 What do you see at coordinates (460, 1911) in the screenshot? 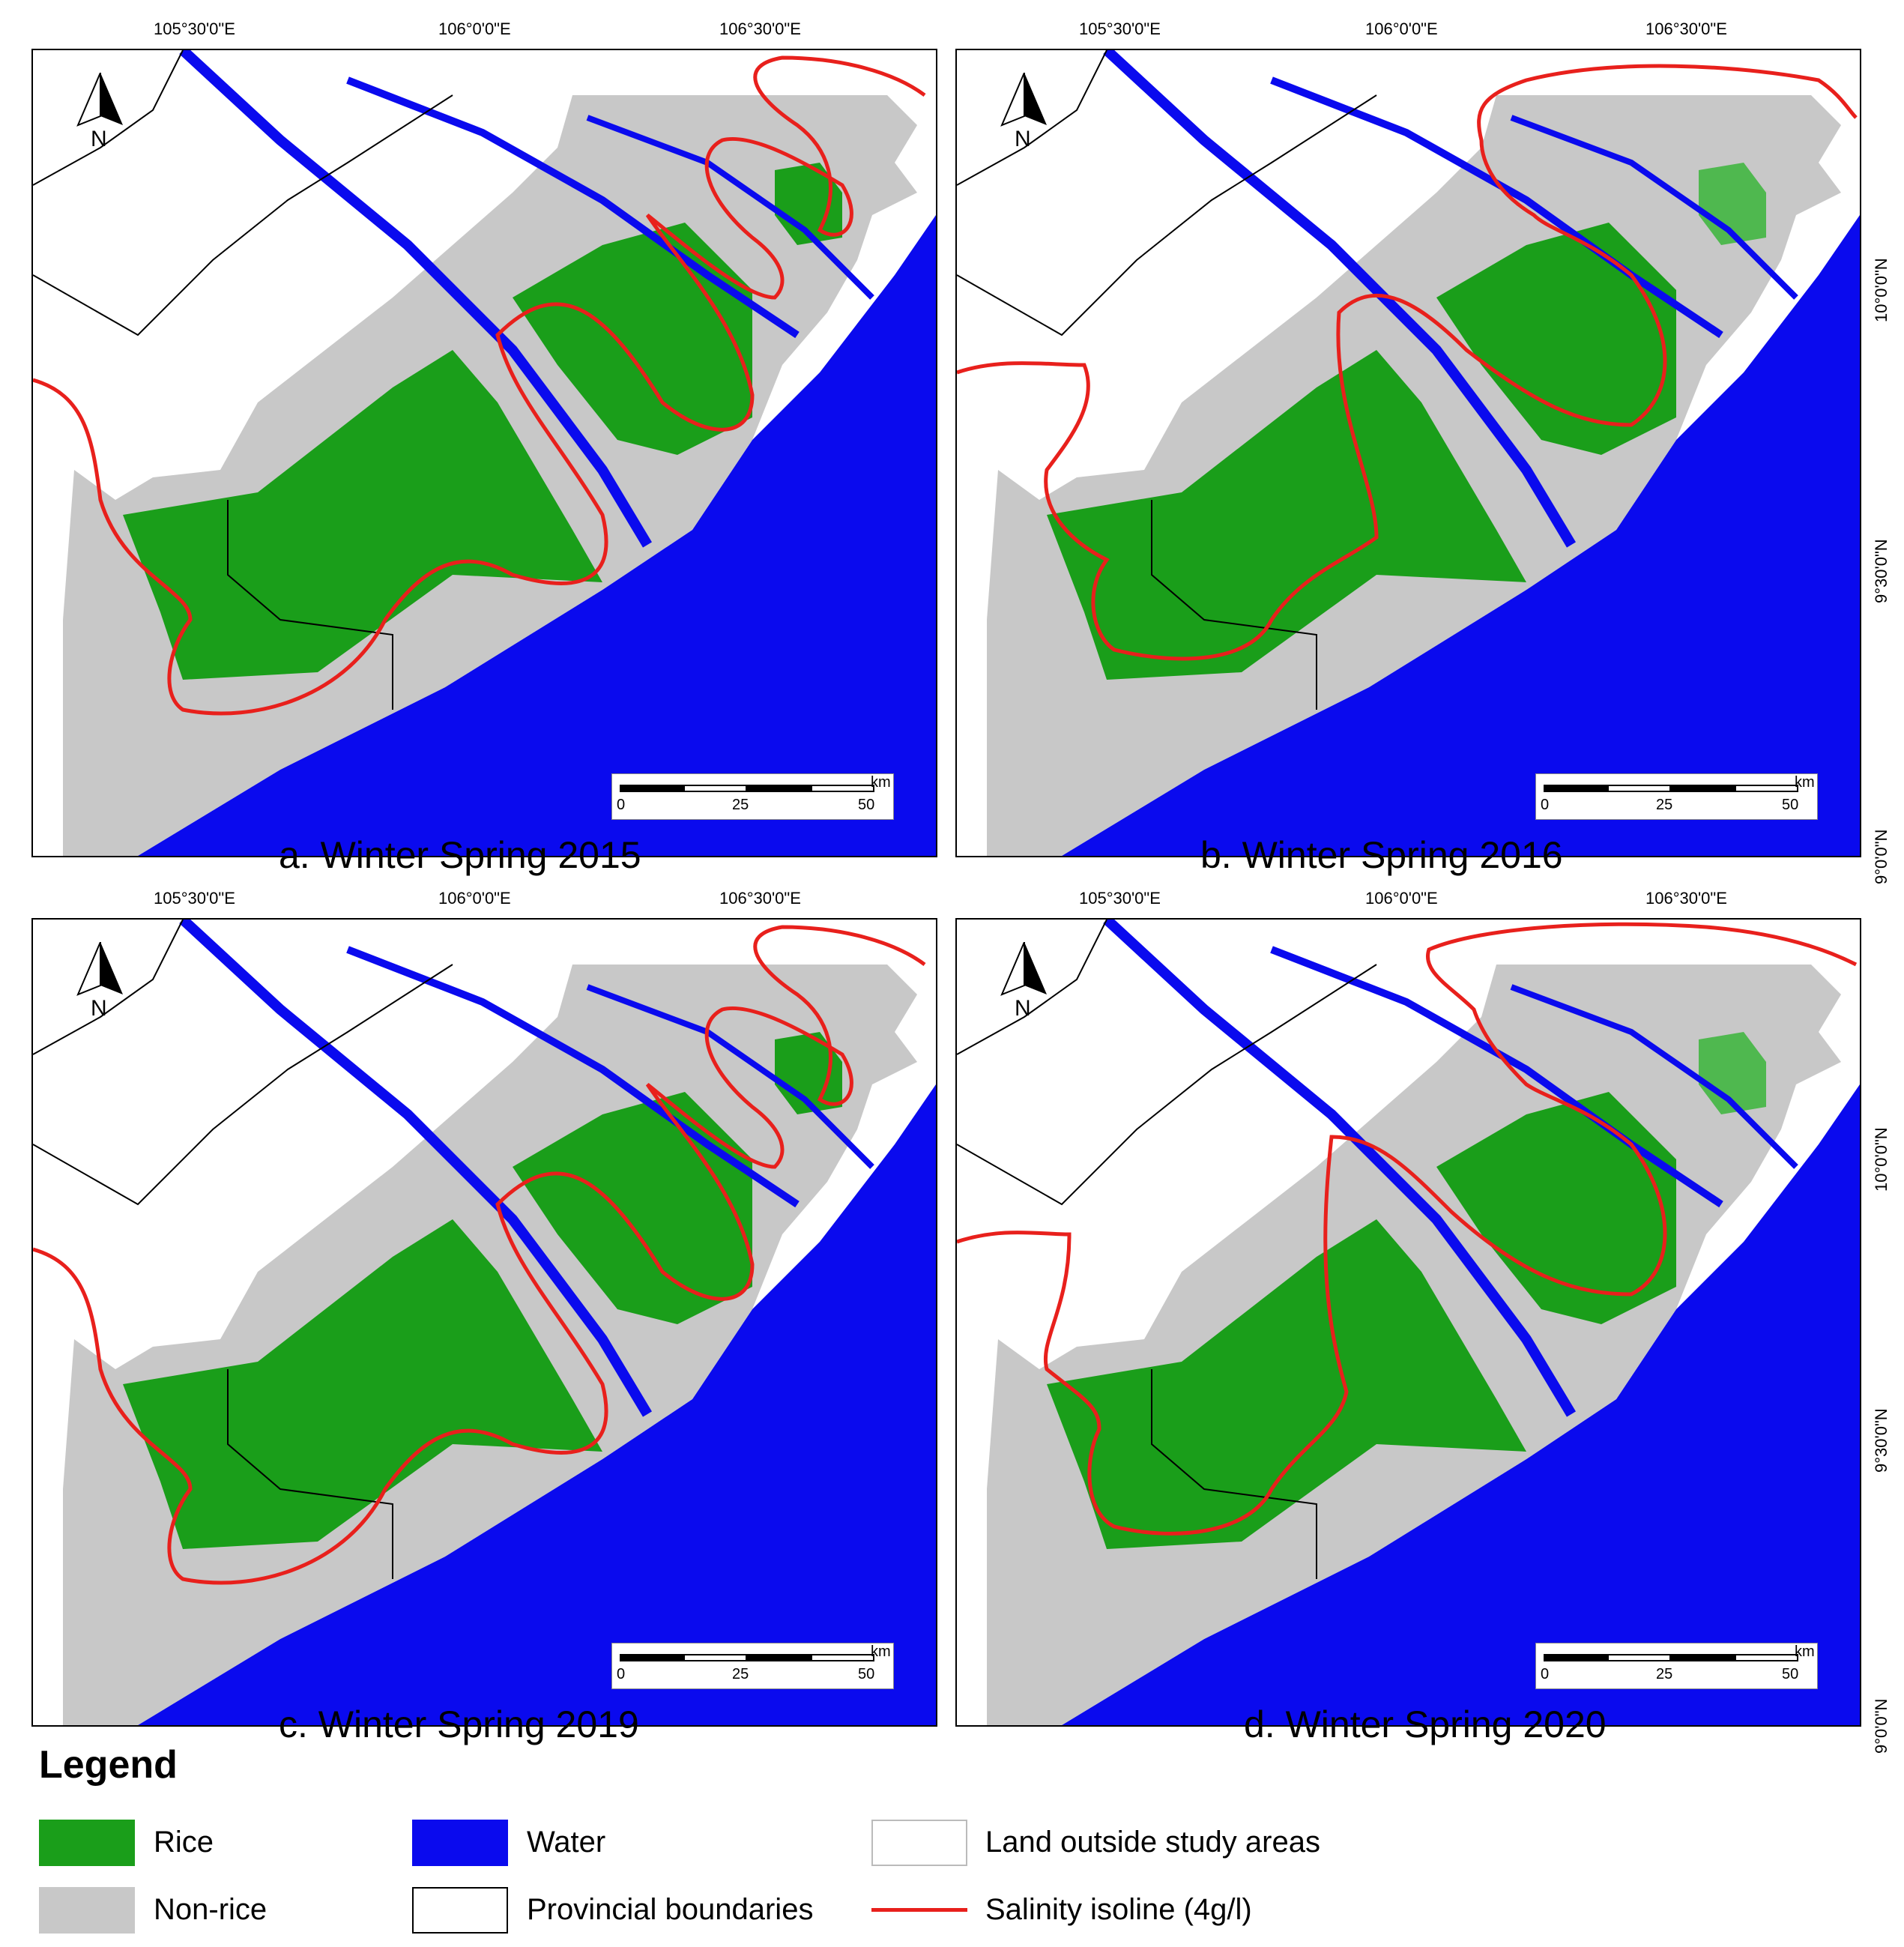
I see `legend-swatch-boundaries` at bounding box center [460, 1911].